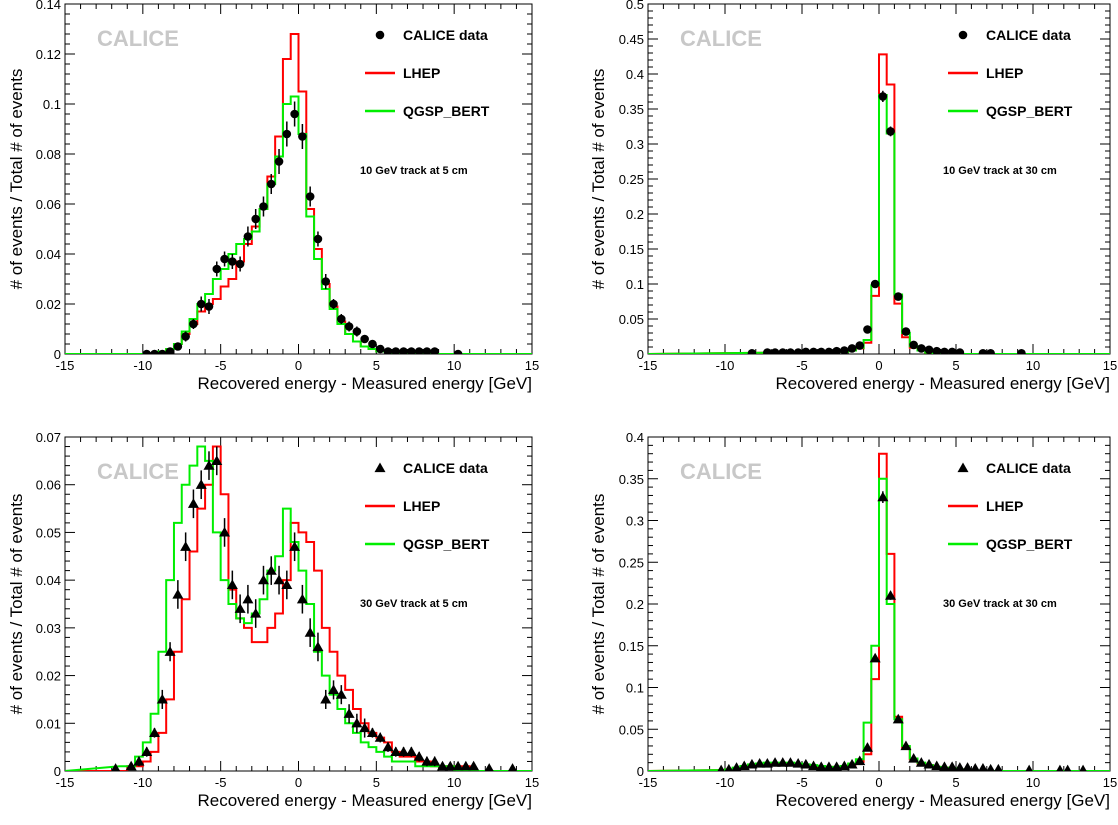 This screenshot has width=1118, height=825. What do you see at coordinates (802, 782) in the screenshot?
I see `x-tick-label: -5` at bounding box center [802, 782].